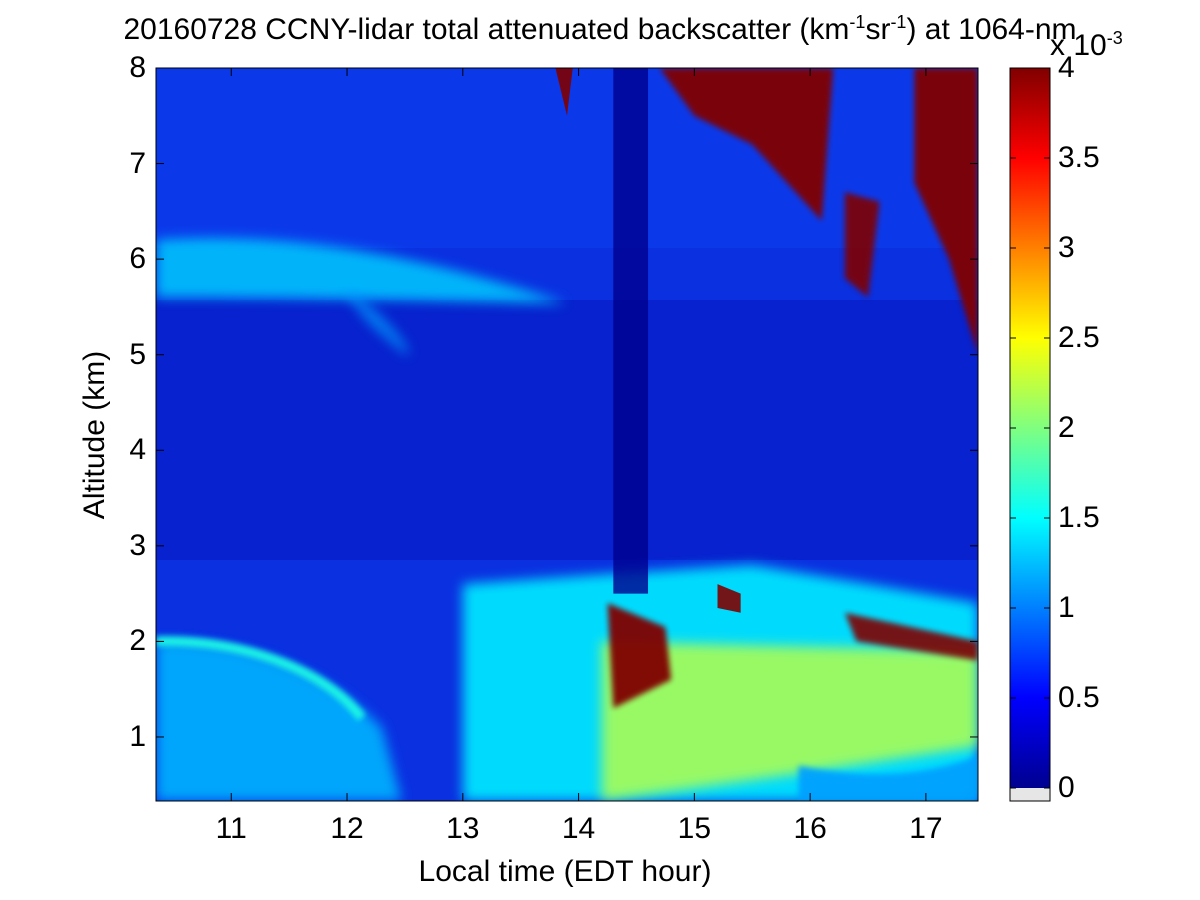 This screenshot has width=1200, height=900. Describe the element at coordinates (898, 22) in the screenshot. I see `title-sup-2: -1` at that location.